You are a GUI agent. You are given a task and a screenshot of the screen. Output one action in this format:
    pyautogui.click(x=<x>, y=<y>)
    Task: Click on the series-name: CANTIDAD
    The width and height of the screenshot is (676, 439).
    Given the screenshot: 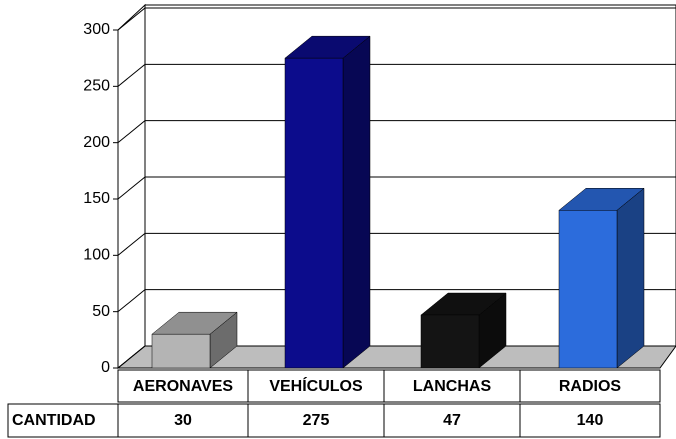 What is the action you would take?
    pyautogui.click(x=54, y=420)
    